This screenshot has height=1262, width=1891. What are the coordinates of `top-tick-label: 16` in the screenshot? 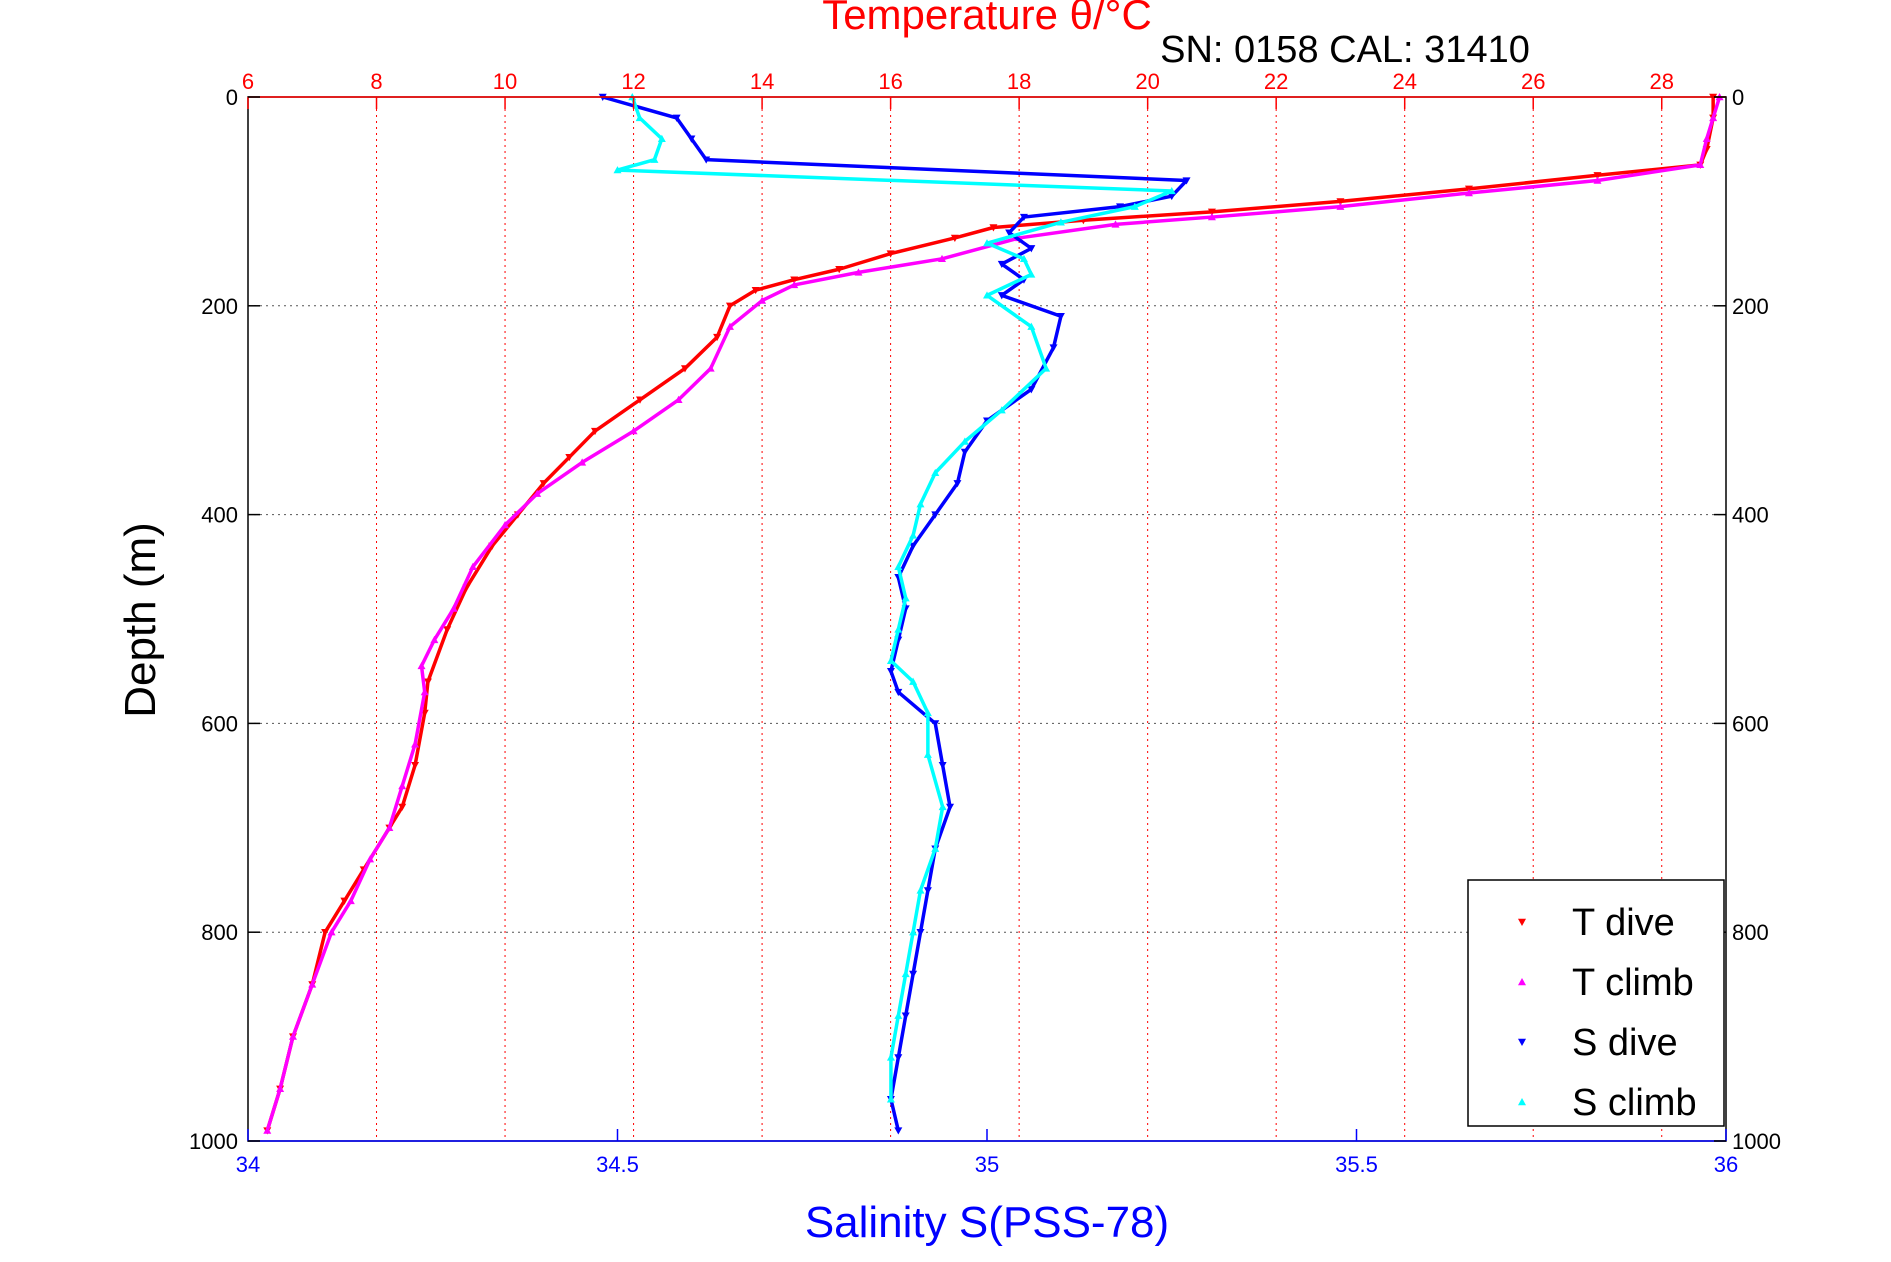 It's located at (890, 81).